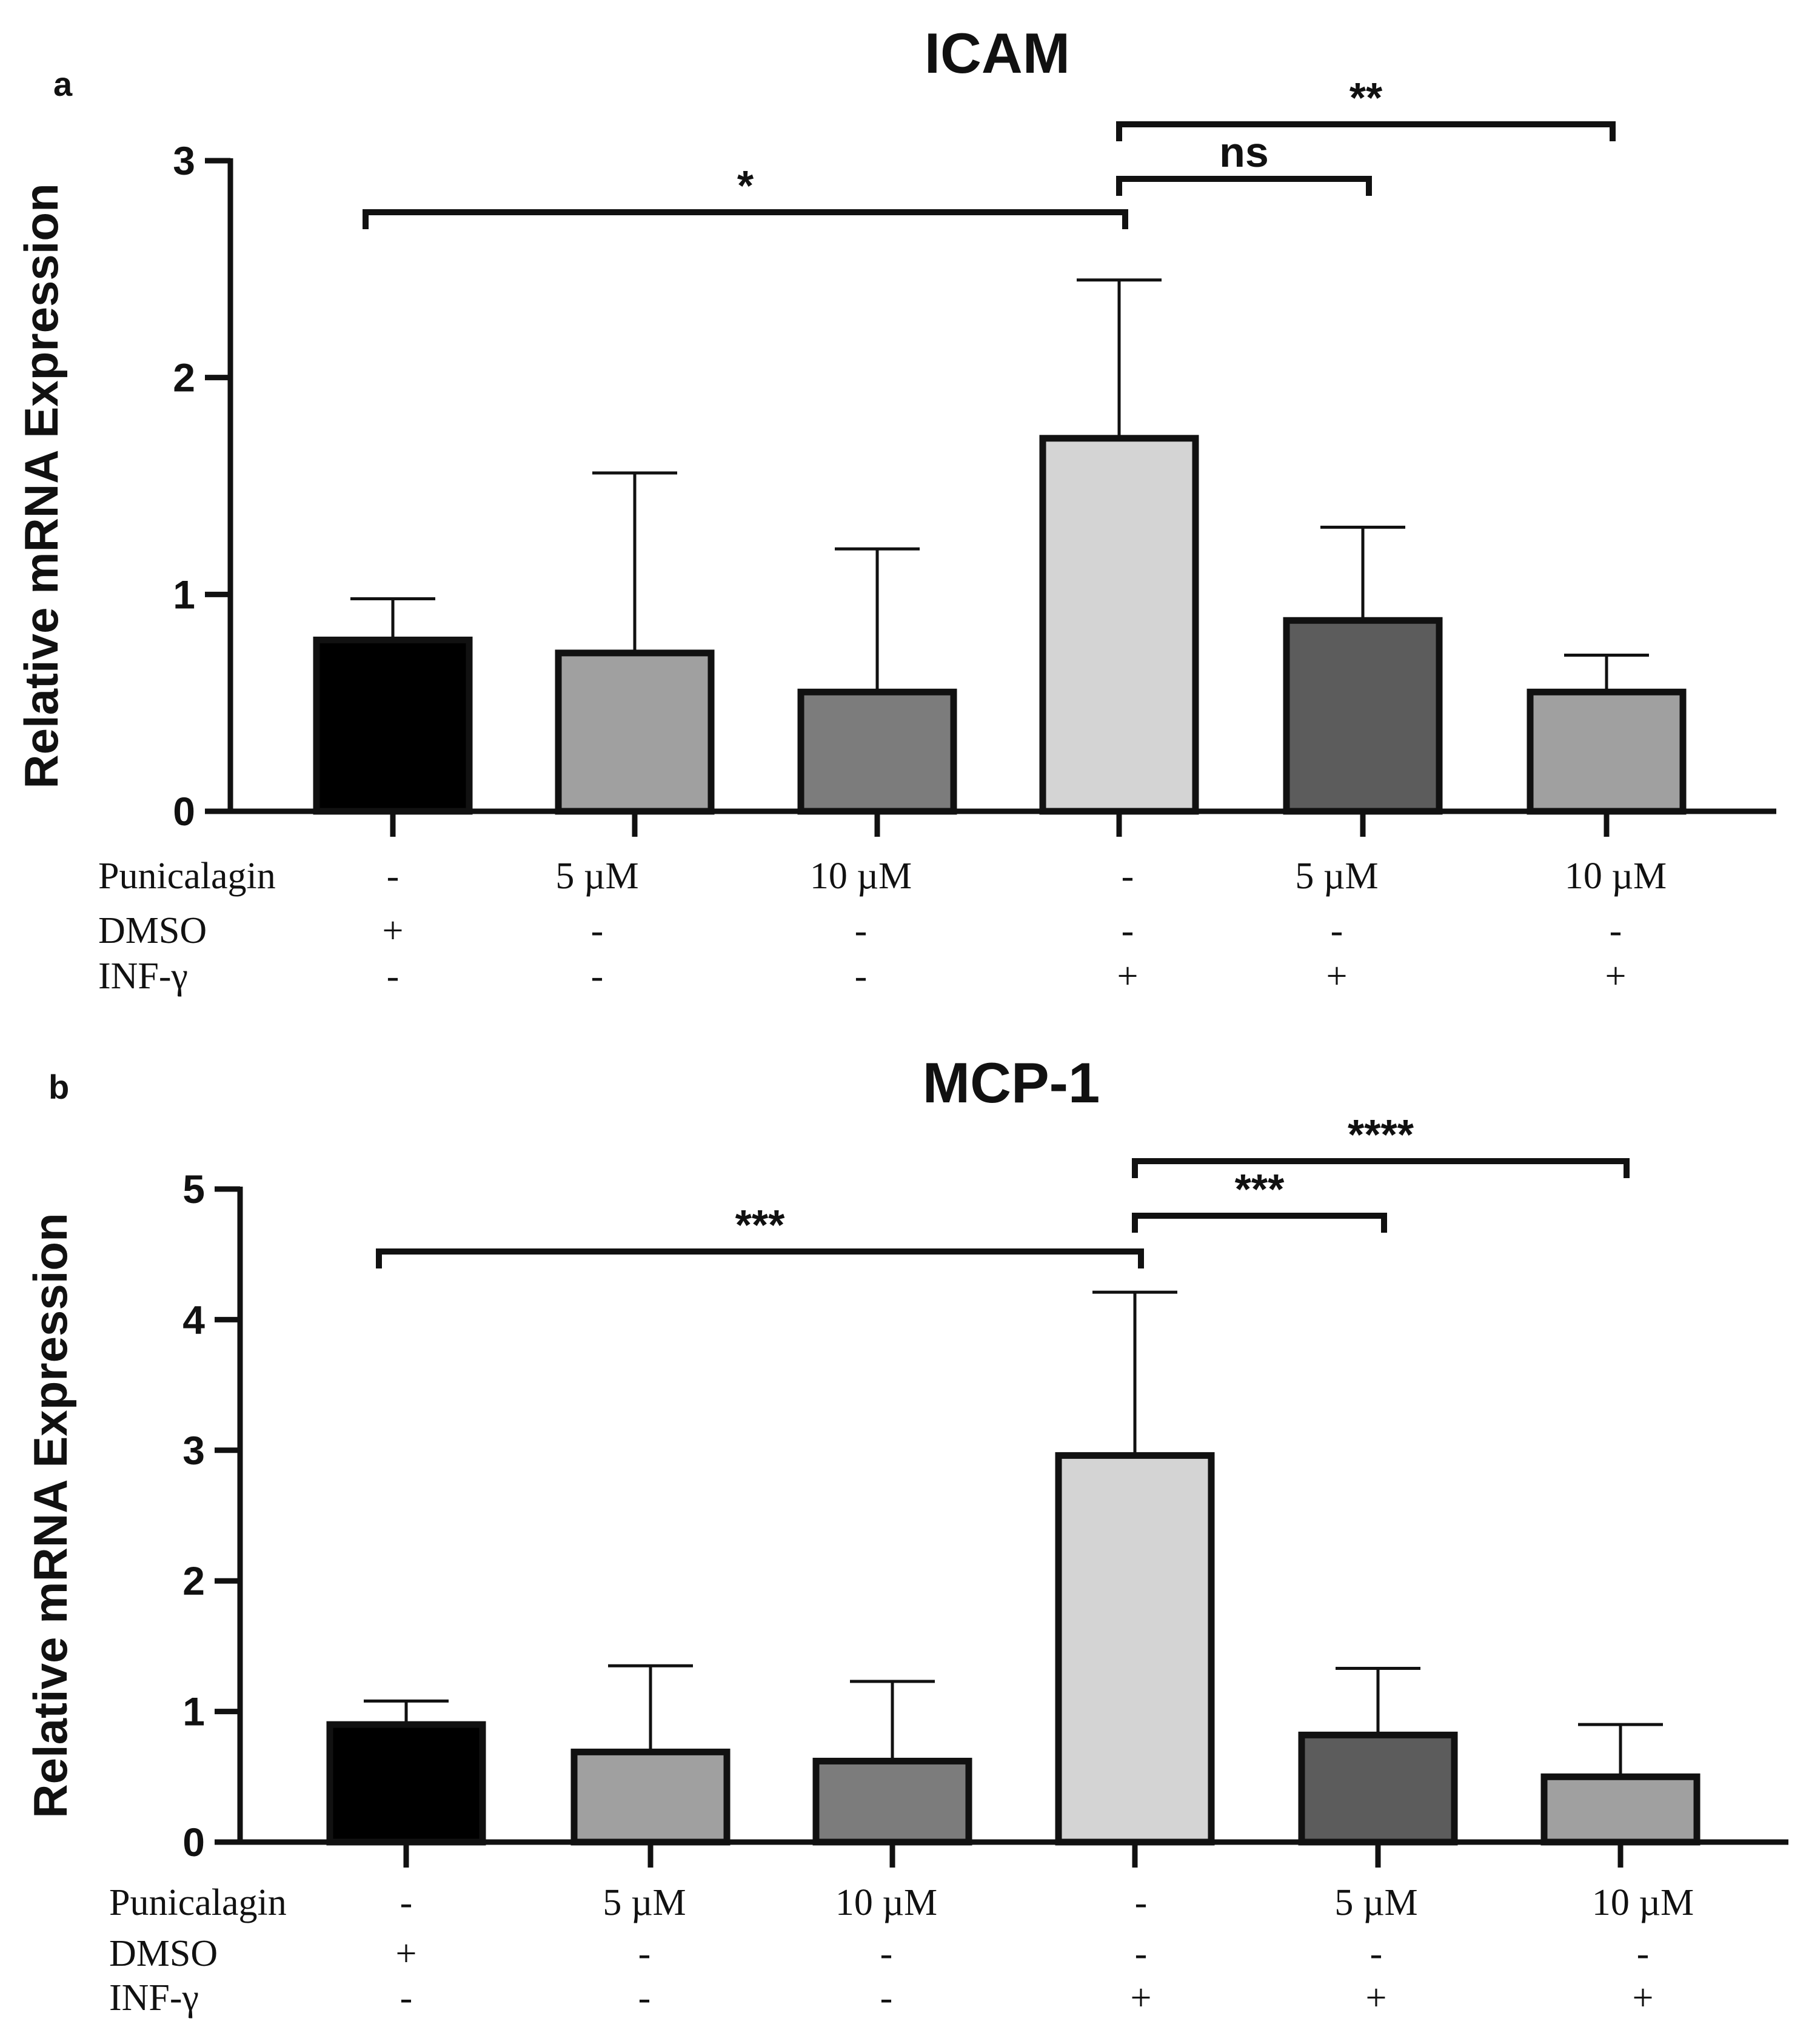 The image size is (1806, 2044). What do you see at coordinates (194, 1189) in the screenshot?
I see `y-tick-label: 5` at bounding box center [194, 1189].